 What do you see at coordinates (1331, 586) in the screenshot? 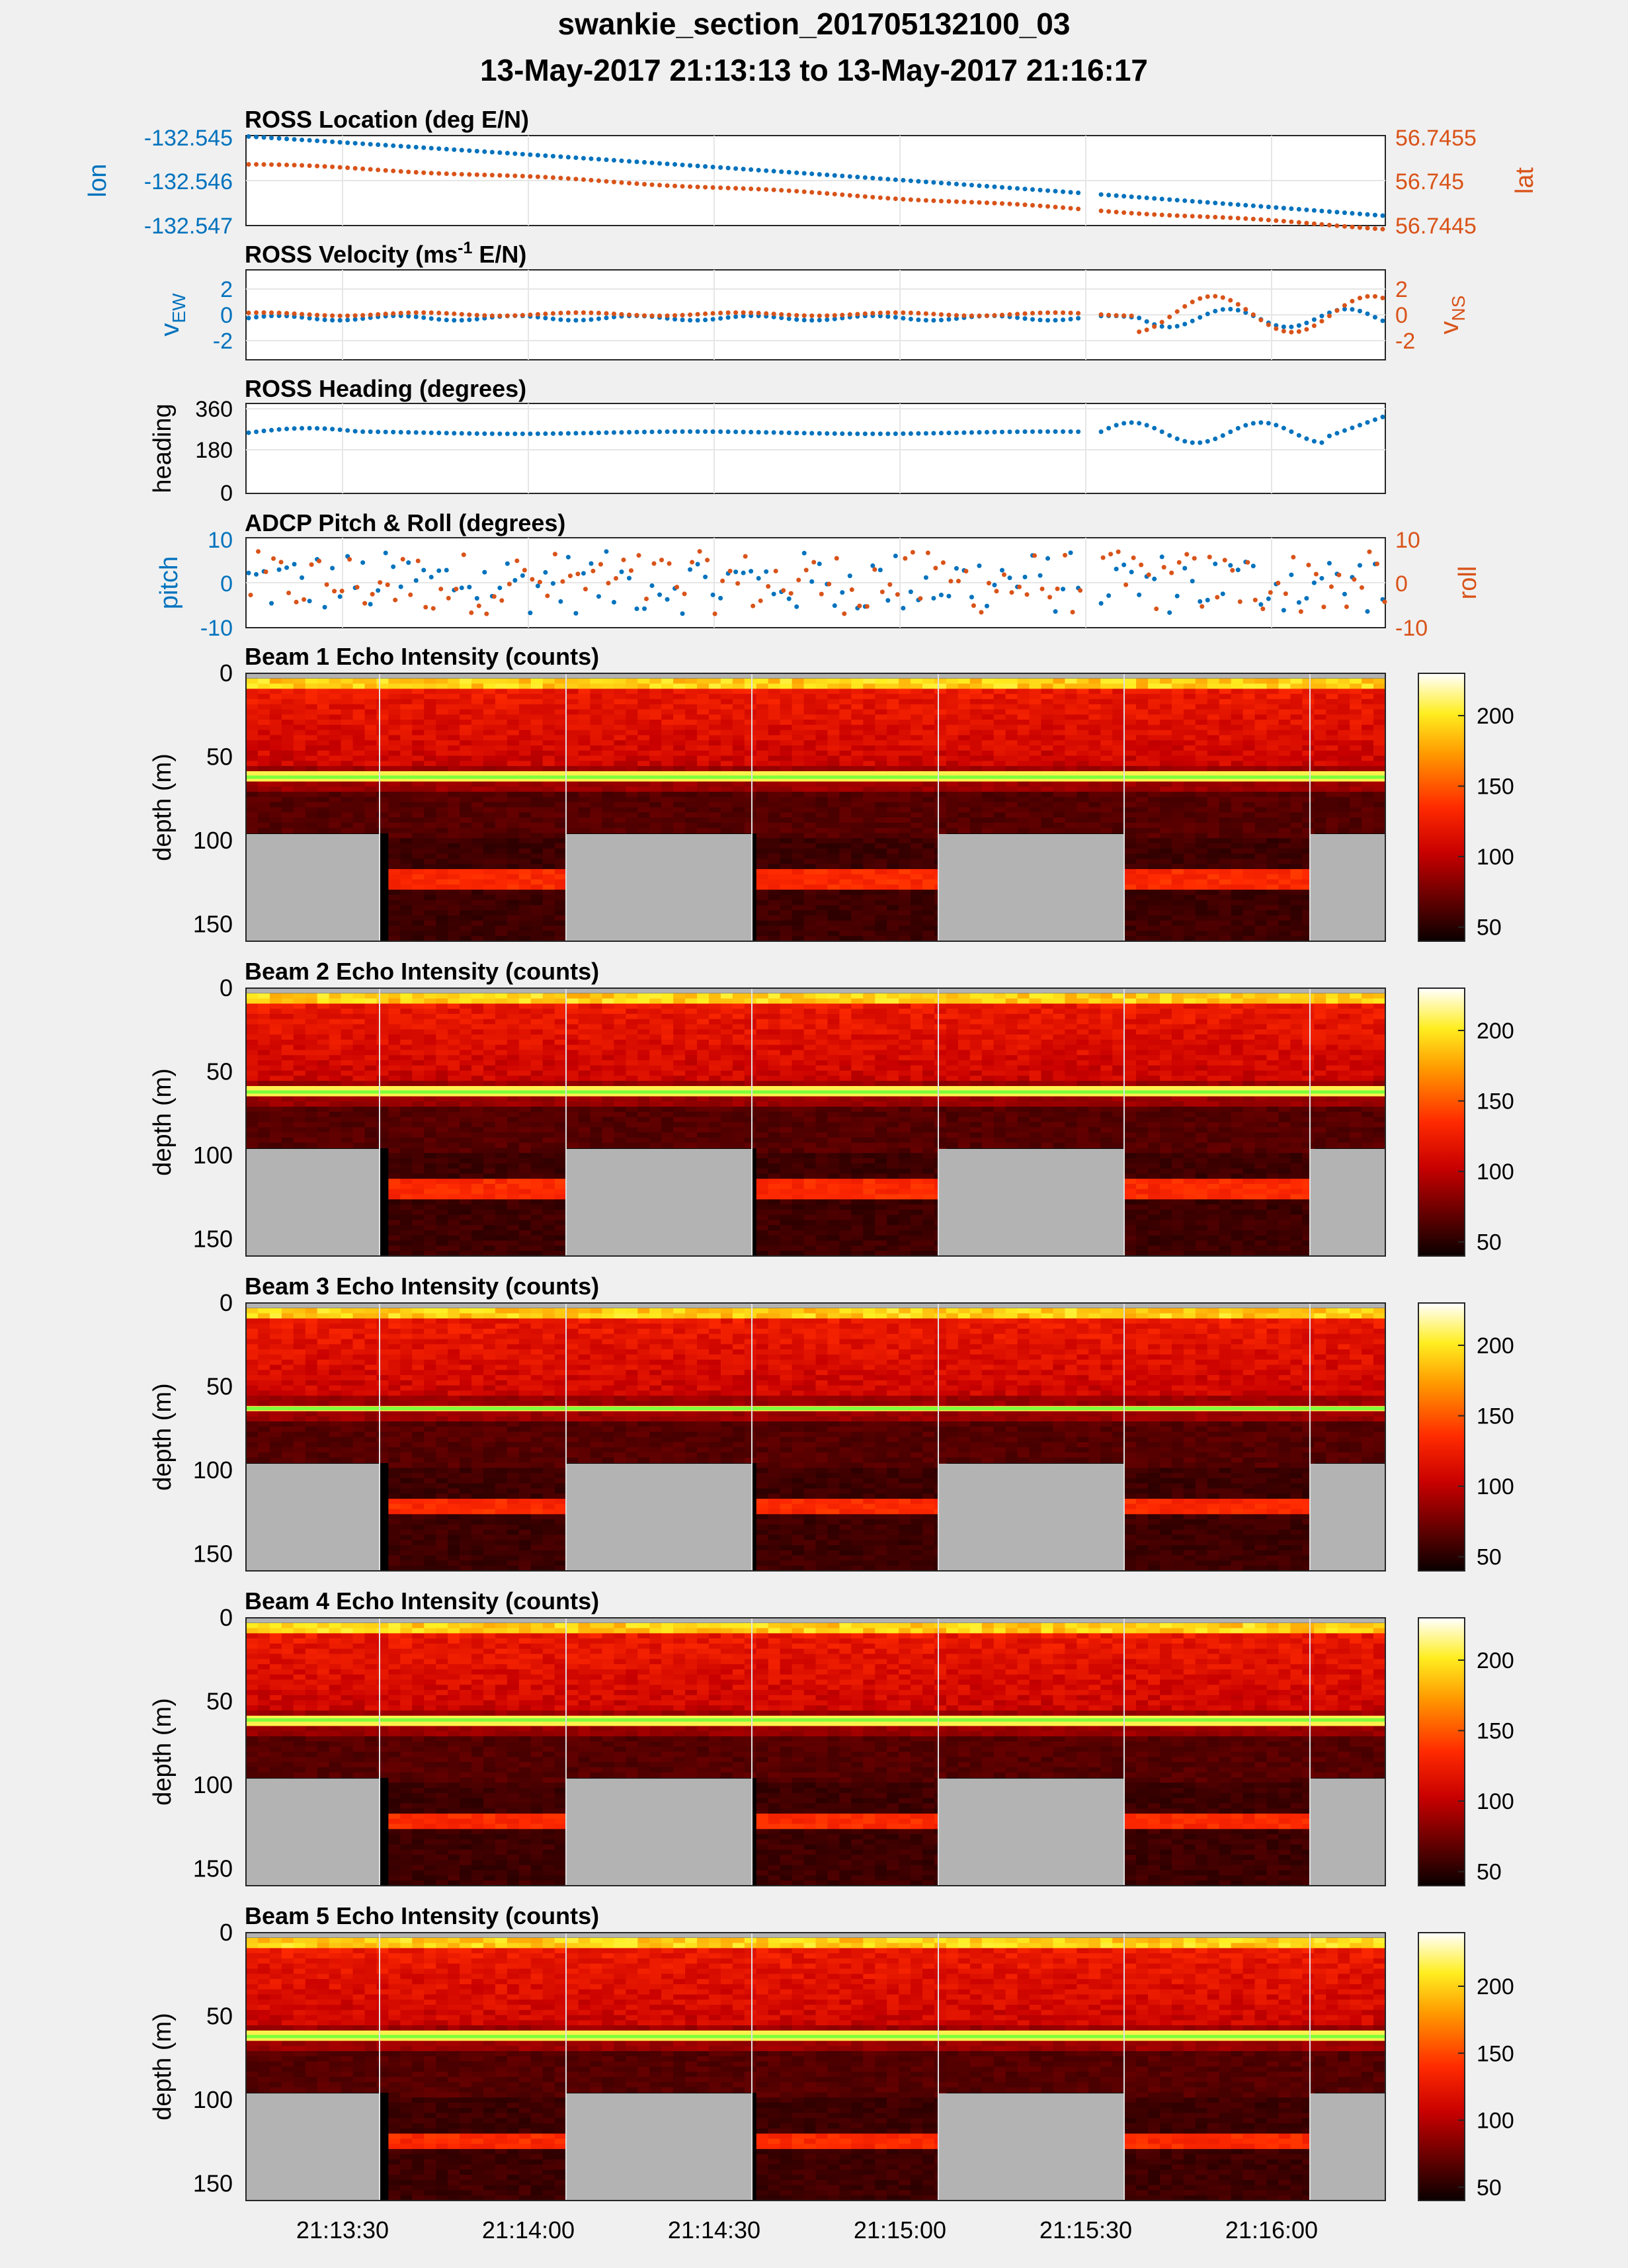
I see `roll-point` at bounding box center [1331, 586].